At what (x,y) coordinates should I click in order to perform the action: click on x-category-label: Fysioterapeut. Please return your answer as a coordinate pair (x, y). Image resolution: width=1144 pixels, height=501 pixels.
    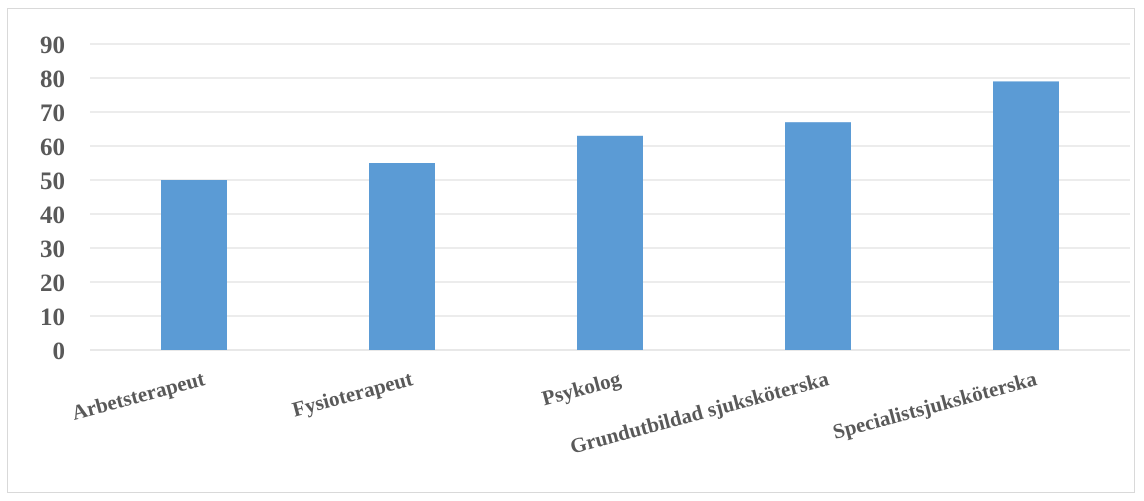
    Looking at the image, I should click on (353, 393).